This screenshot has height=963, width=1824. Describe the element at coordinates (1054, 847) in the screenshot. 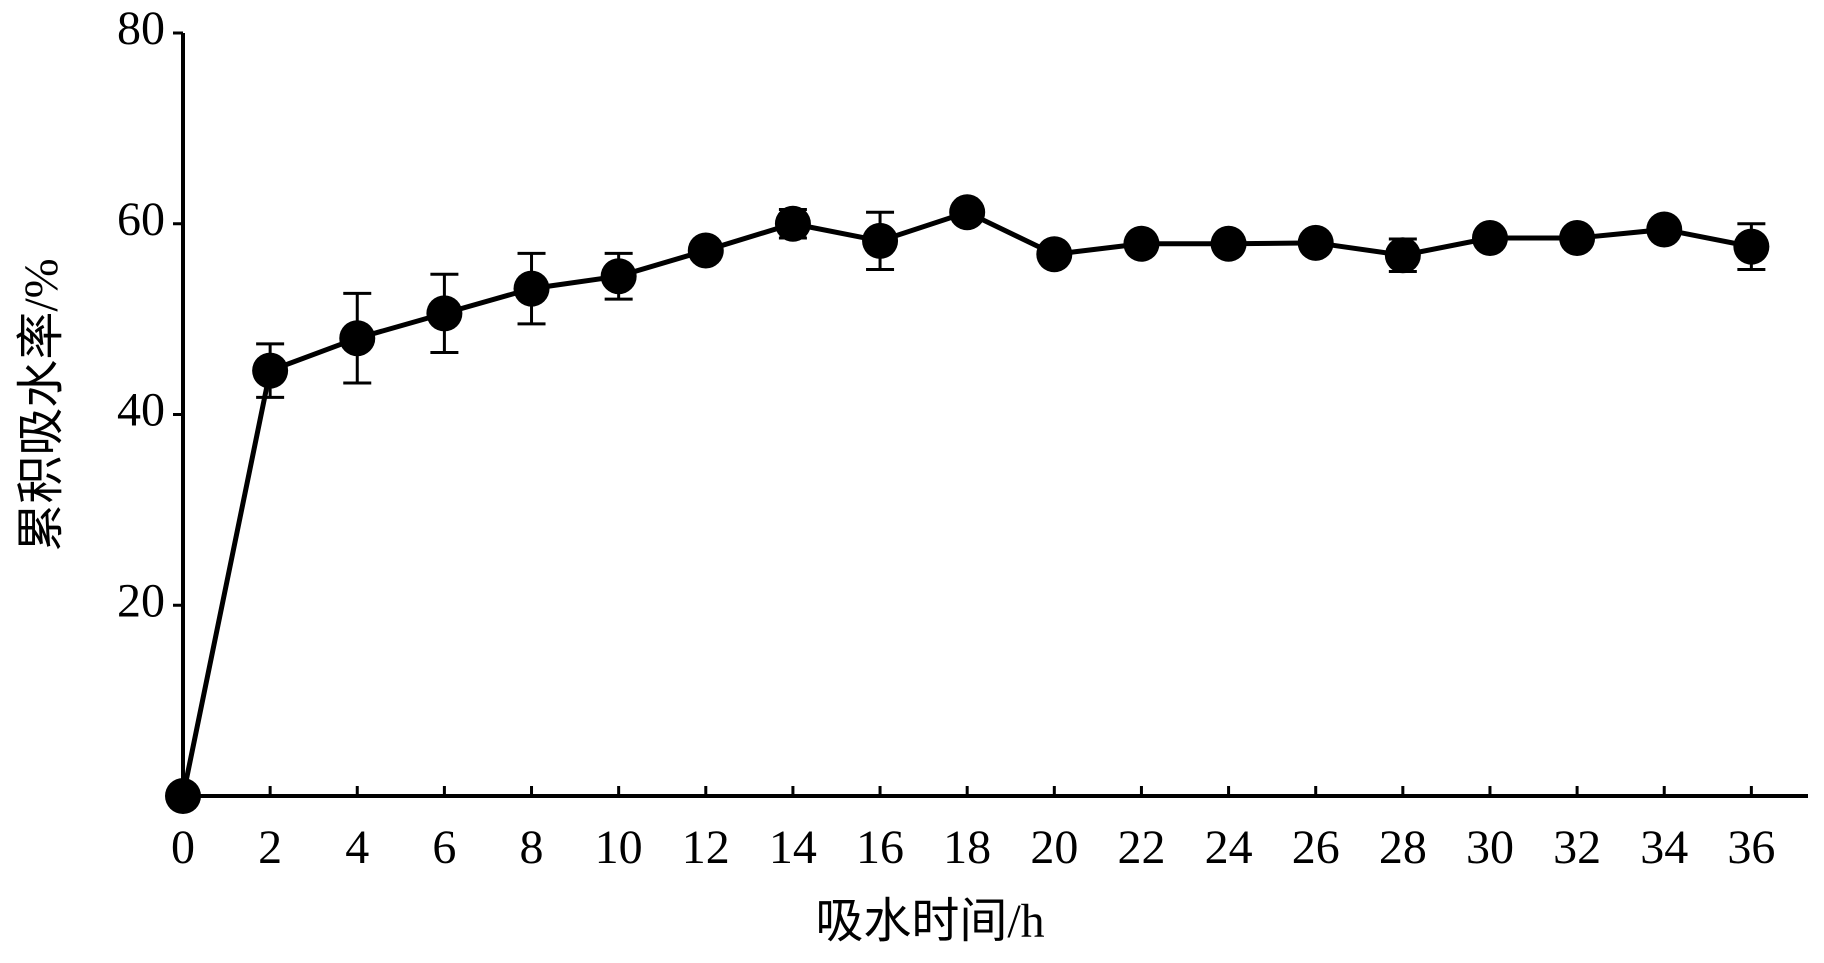

I see `x-tick-label: 20` at that location.